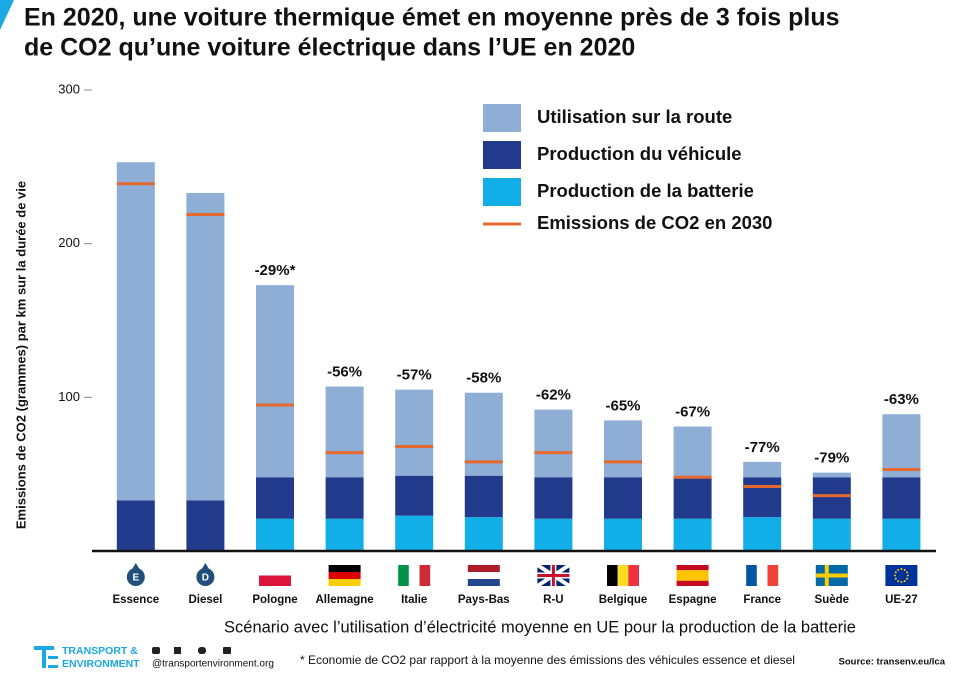 The height and width of the screenshot is (673, 972). I want to click on x-tick-label: Pologne, so click(274, 600).